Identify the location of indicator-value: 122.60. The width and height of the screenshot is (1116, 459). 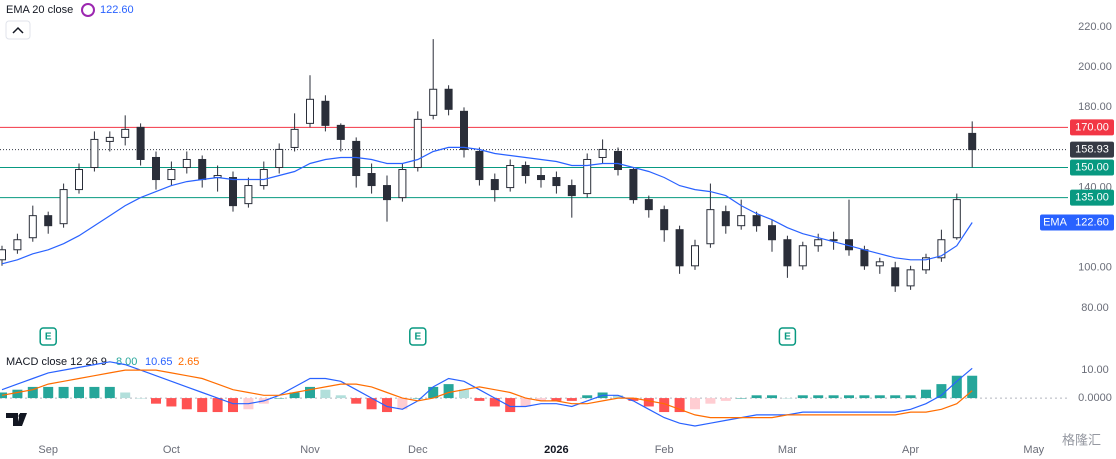
(117, 10).